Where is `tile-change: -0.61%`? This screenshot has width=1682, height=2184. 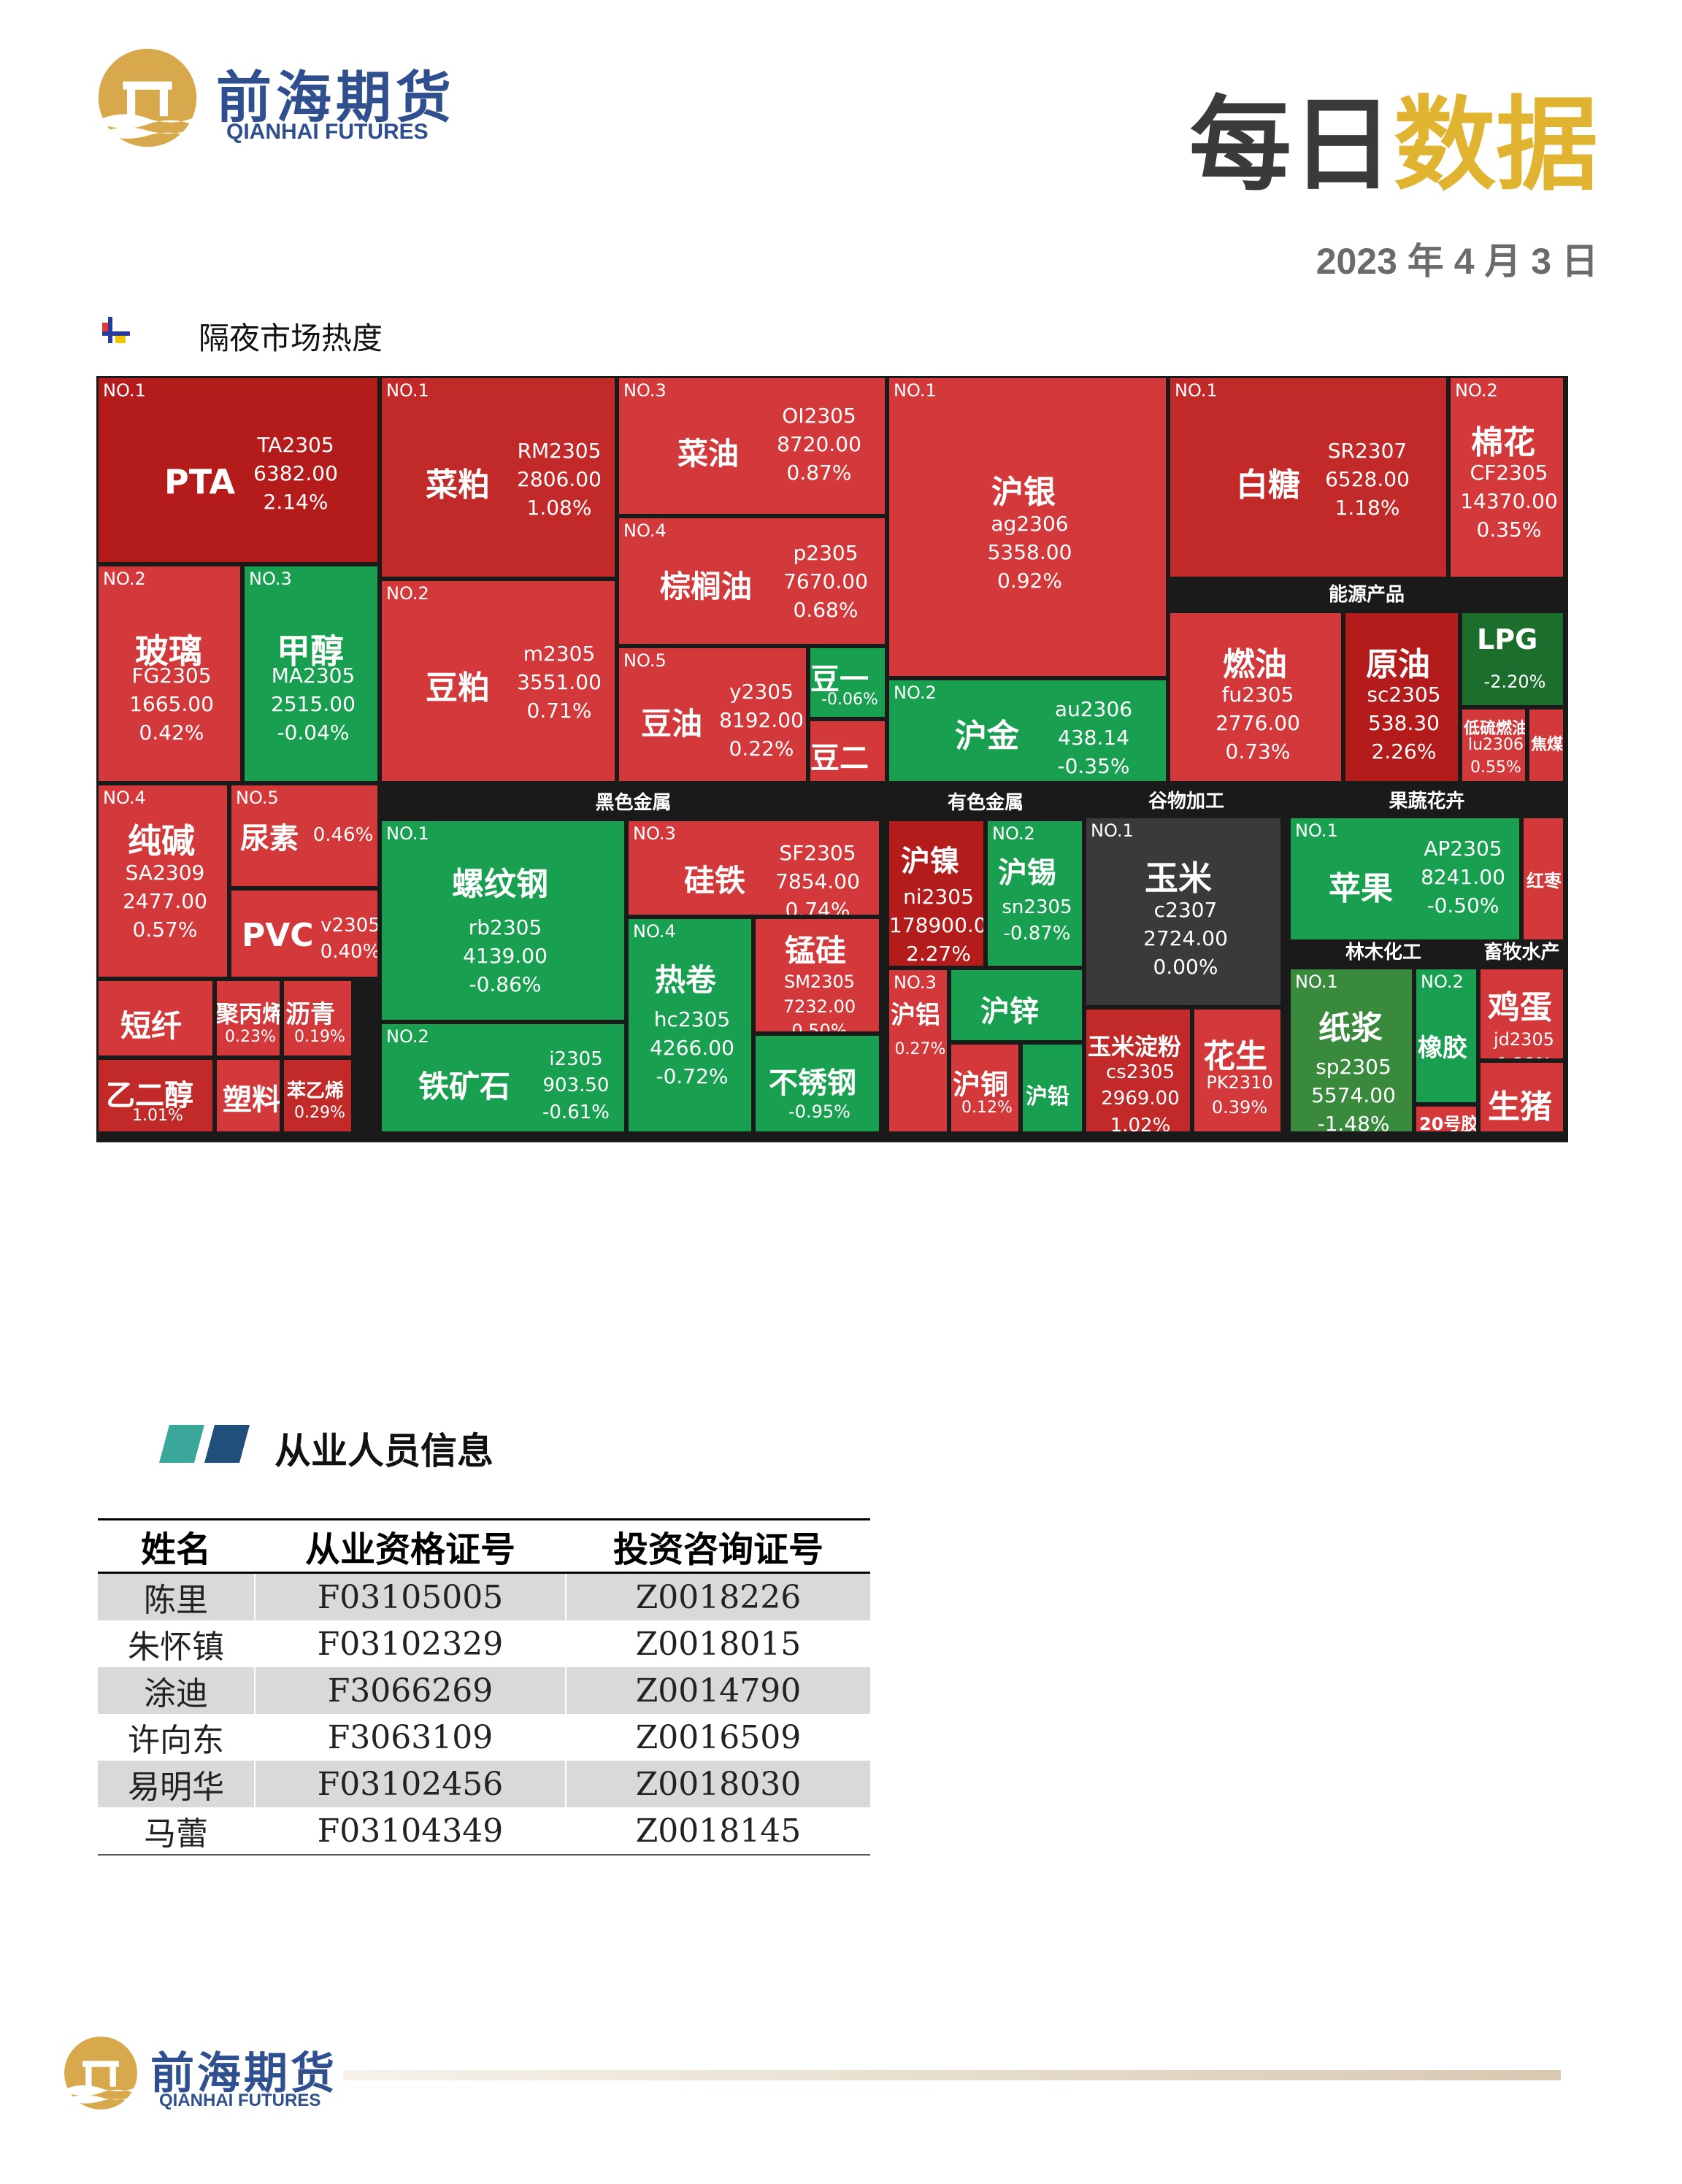
tile-change: -0.61% is located at coordinates (576, 1112).